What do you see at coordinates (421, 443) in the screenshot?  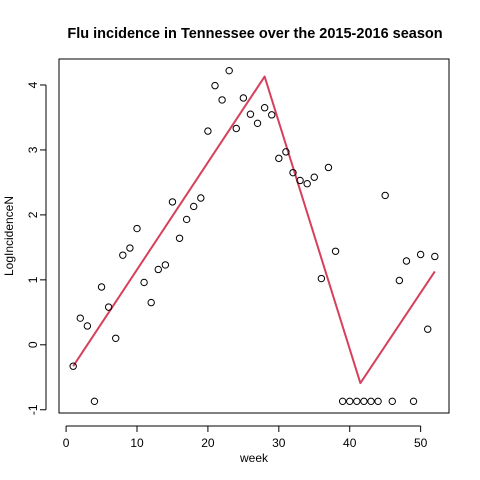 I see `x-tick-label: 50` at bounding box center [421, 443].